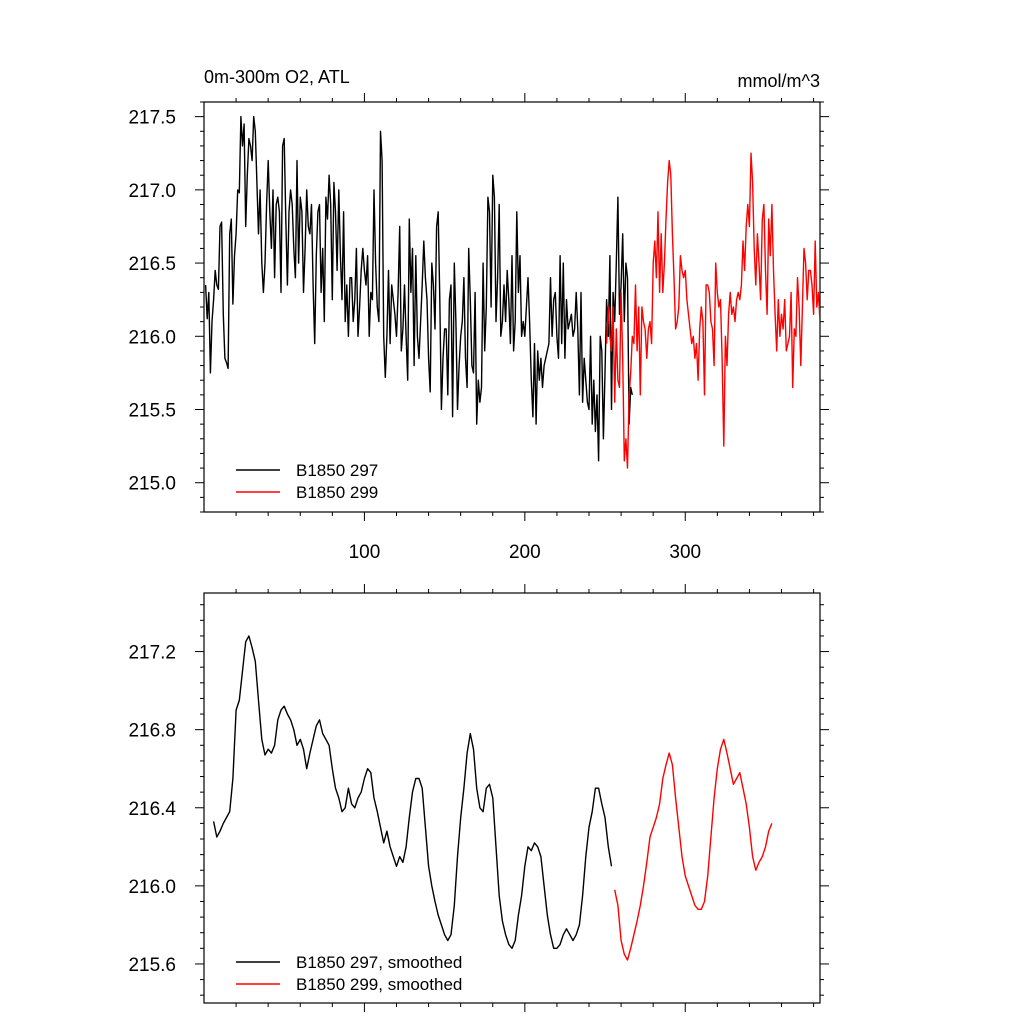 The height and width of the screenshot is (1024, 1024). I want to click on x-tick-label: 300, so click(685, 552).